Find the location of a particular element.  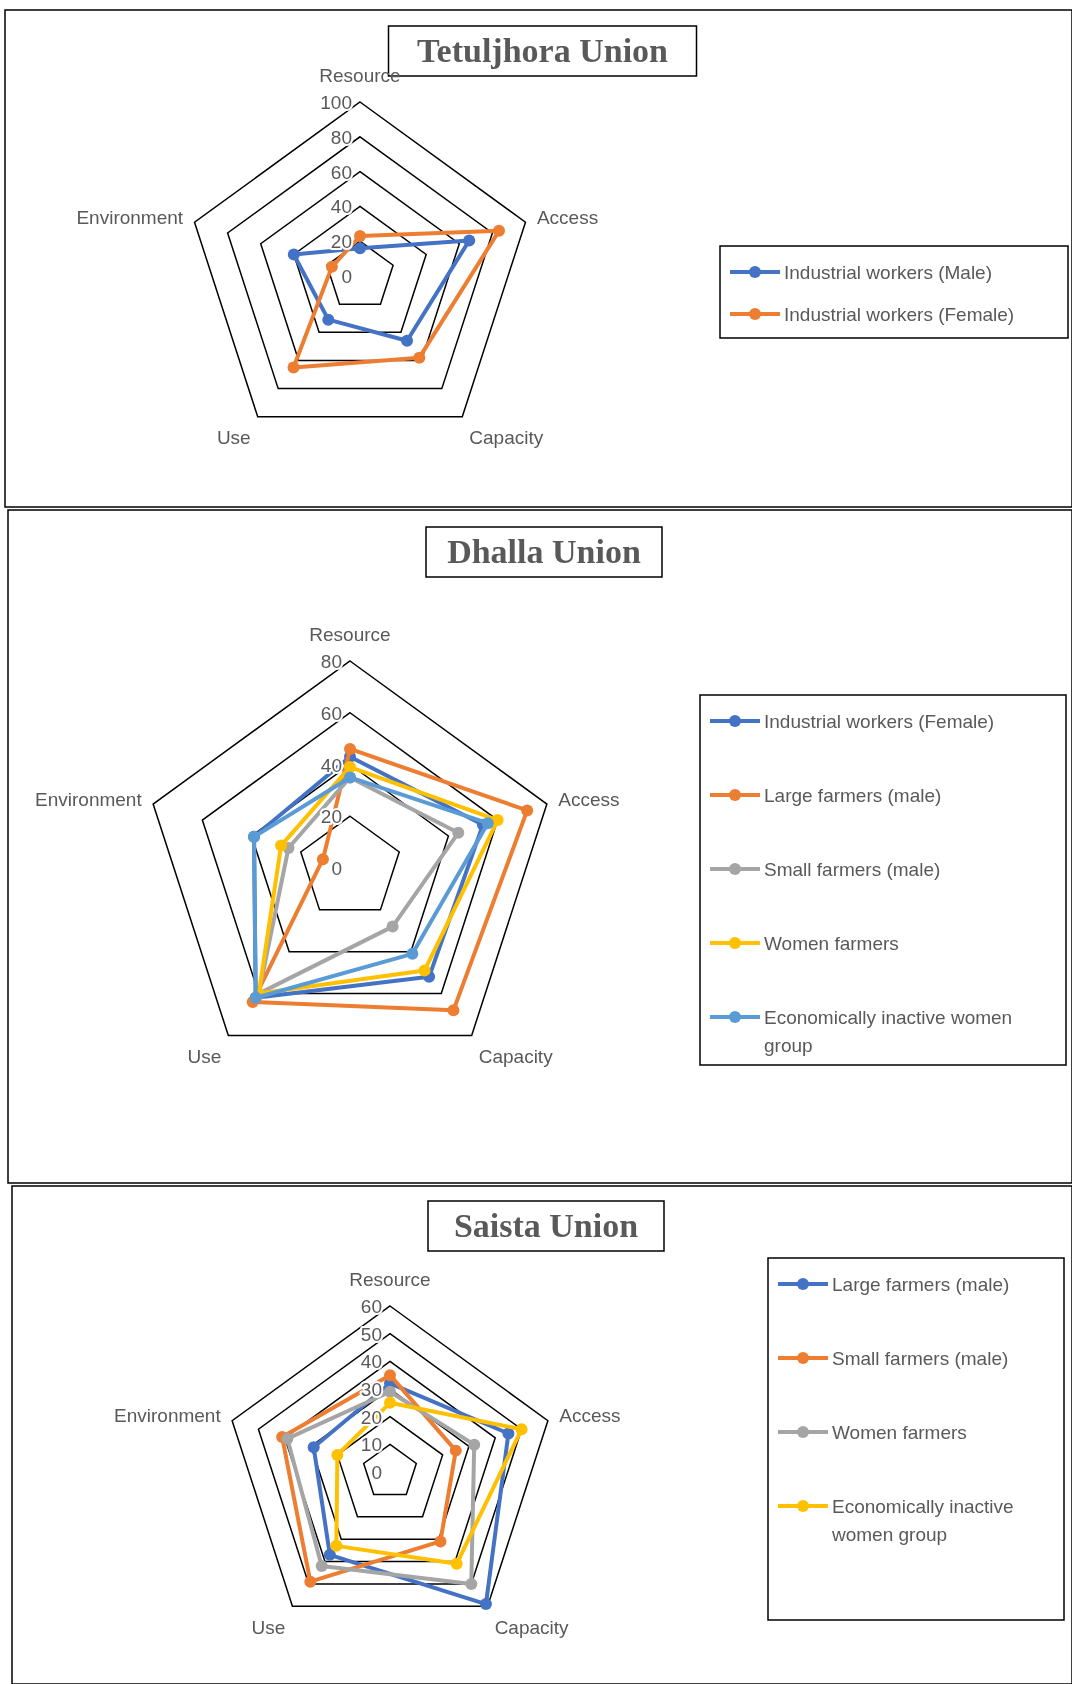

chart-title: Tetuljhora Union is located at coordinates (543, 50).